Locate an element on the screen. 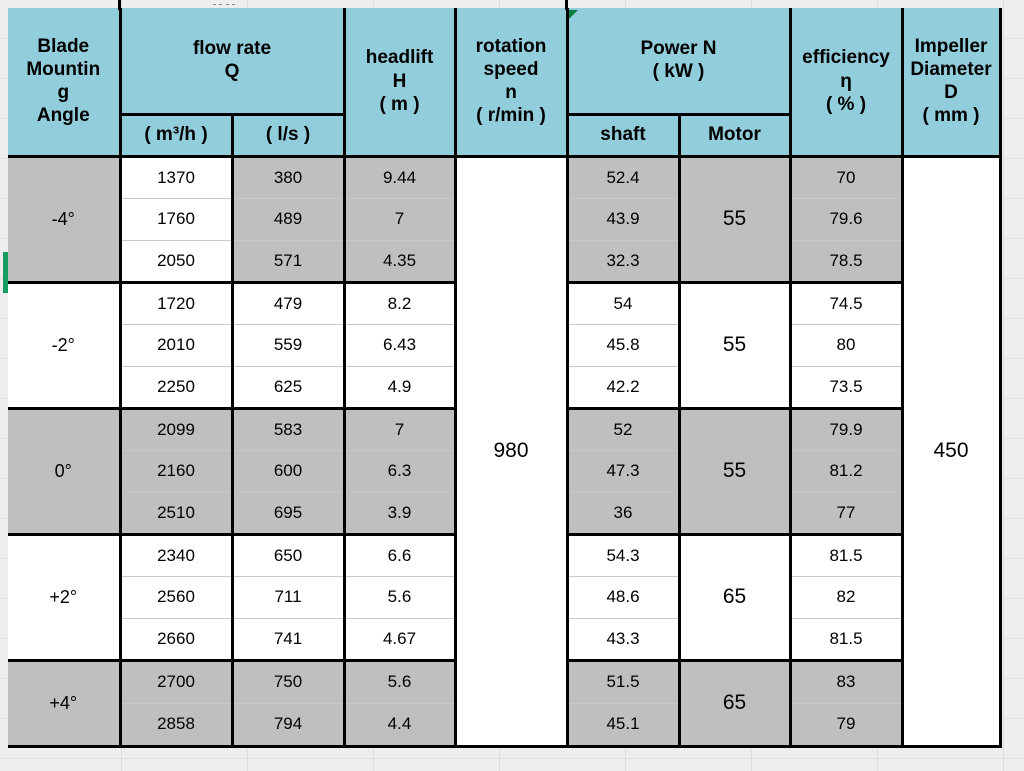 The width and height of the screenshot is (1024, 771). cell-shaft-power: 48.6 is located at coordinates (623, 596).